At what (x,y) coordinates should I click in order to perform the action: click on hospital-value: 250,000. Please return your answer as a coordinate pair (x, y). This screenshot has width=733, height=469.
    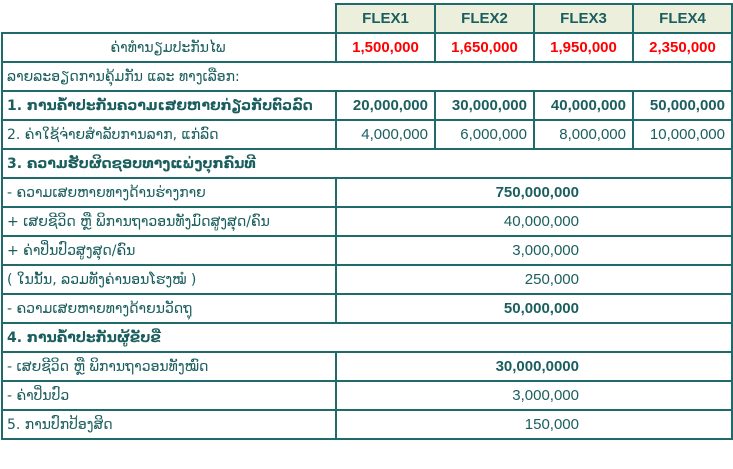
    Looking at the image, I should click on (534, 279).